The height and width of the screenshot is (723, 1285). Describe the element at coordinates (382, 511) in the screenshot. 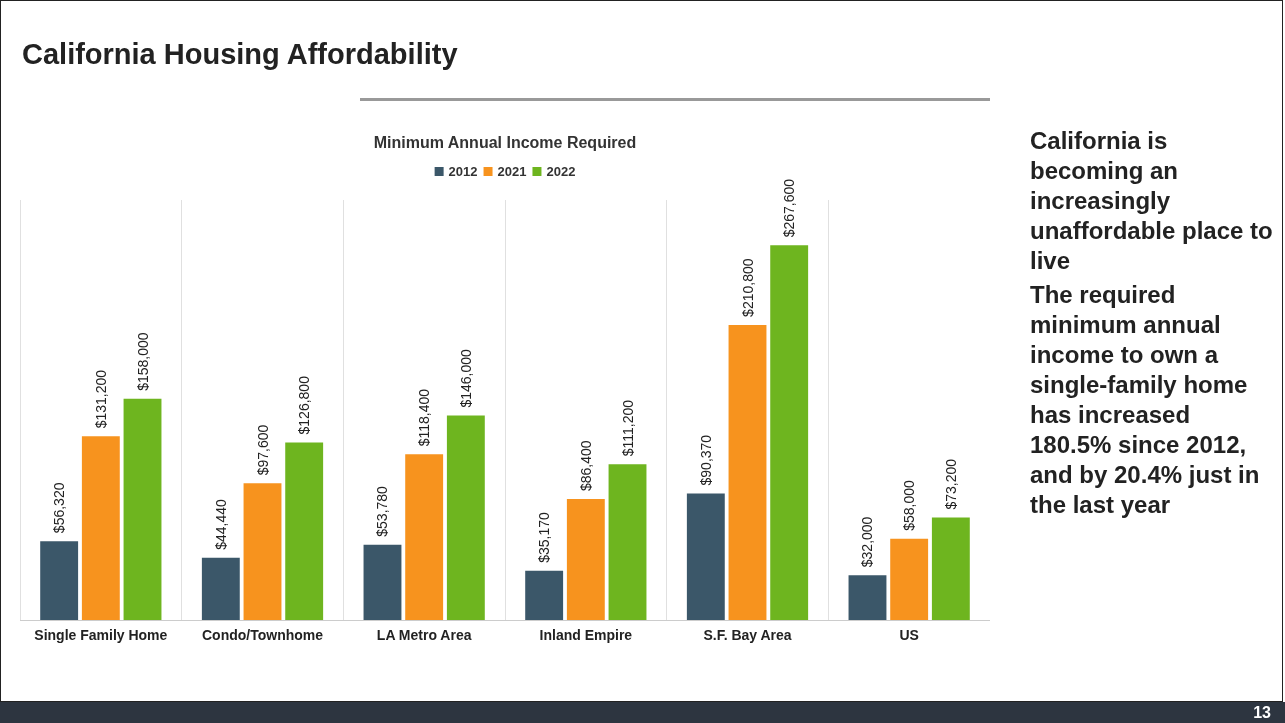

I see `data-label: $53,780` at that location.